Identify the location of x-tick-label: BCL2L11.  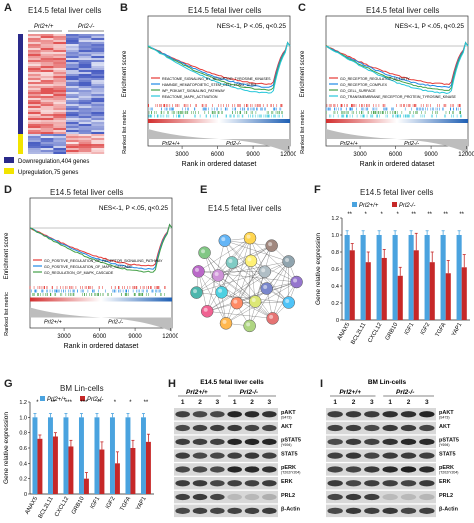
(46, 508).